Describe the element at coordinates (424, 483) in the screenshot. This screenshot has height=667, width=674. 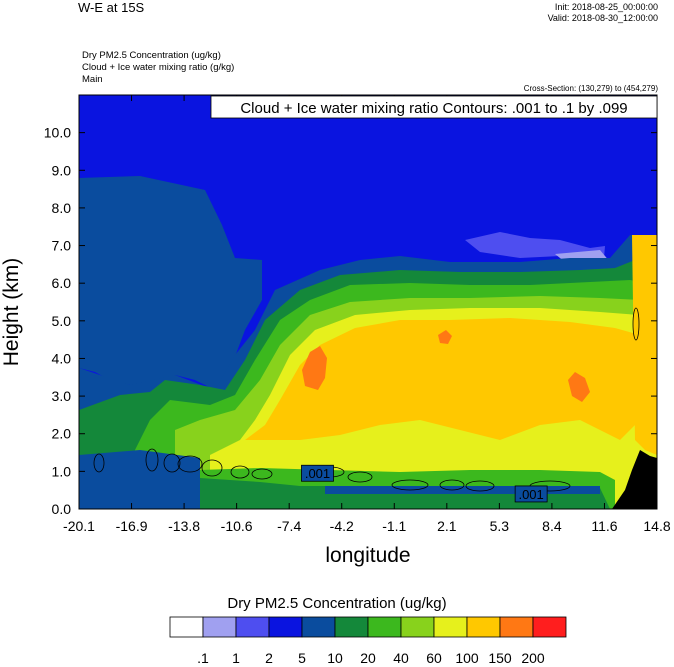
I see `contour-label-layer: .001 .001` at that location.